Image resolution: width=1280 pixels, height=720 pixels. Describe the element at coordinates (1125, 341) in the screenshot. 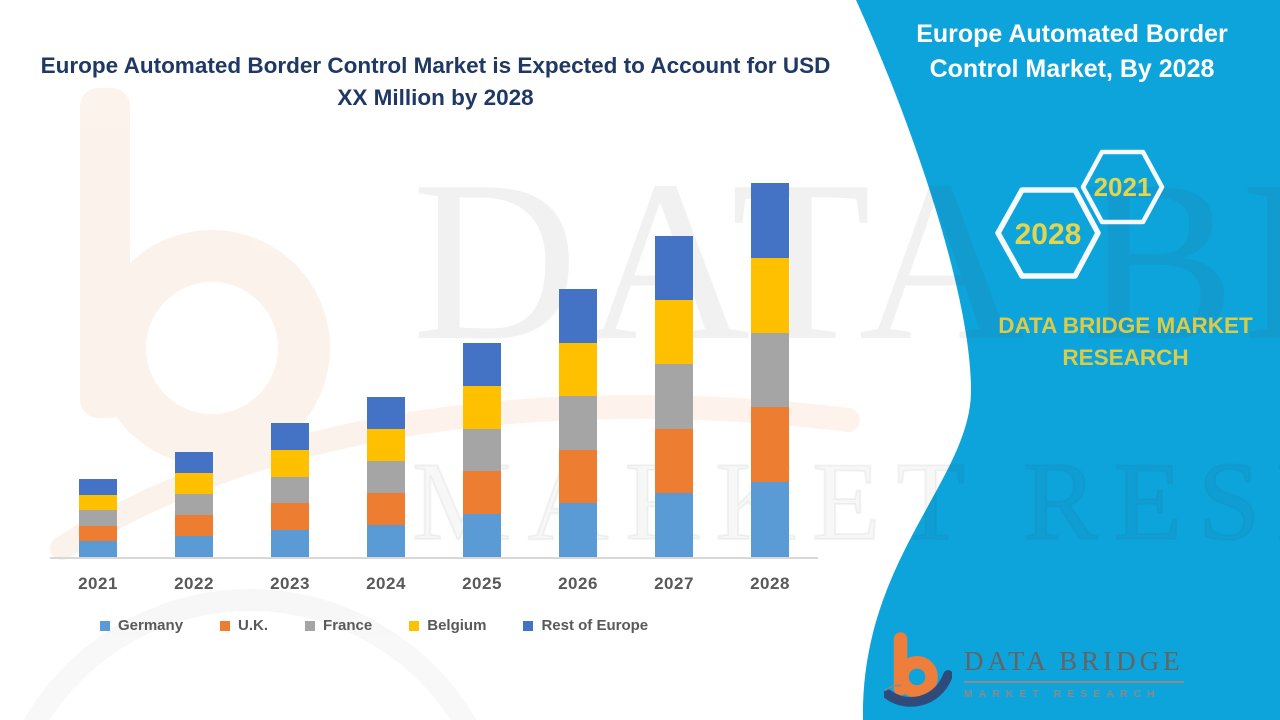

I see `brand-text: DATA BRIDGE MARKET RESEARCH` at that location.